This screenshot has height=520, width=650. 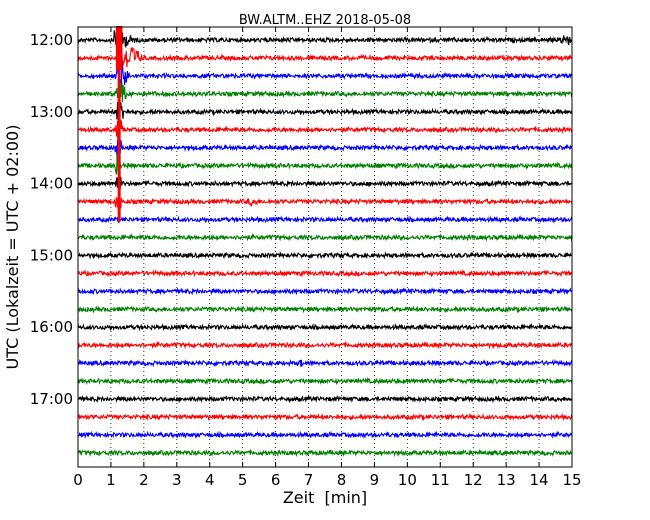 I want to click on x-tick-label: 9, so click(x=375, y=480).